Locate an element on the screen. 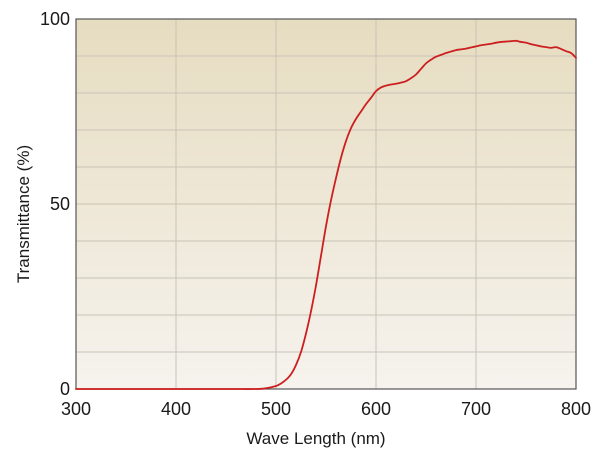 This screenshot has width=600, height=461. y-tick-label: 100 is located at coordinates (55, 19).